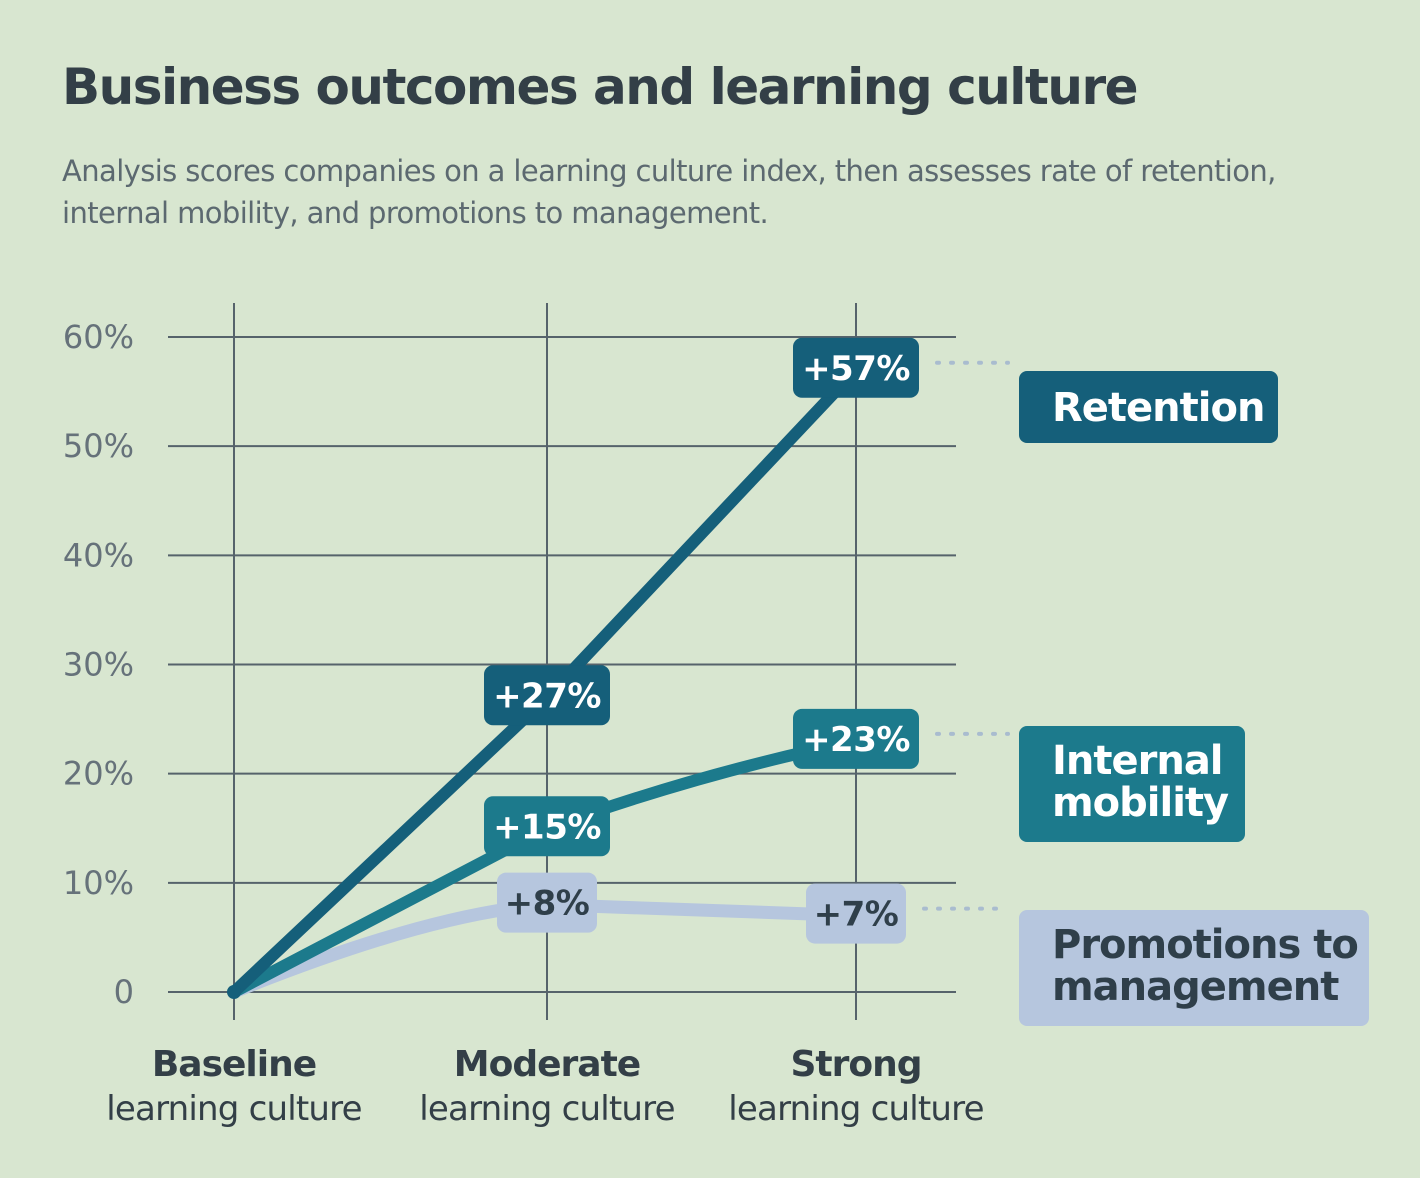  What do you see at coordinates (98, 337) in the screenshot?
I see `y-tick-label: 60%` at bounding box center [98, 337].